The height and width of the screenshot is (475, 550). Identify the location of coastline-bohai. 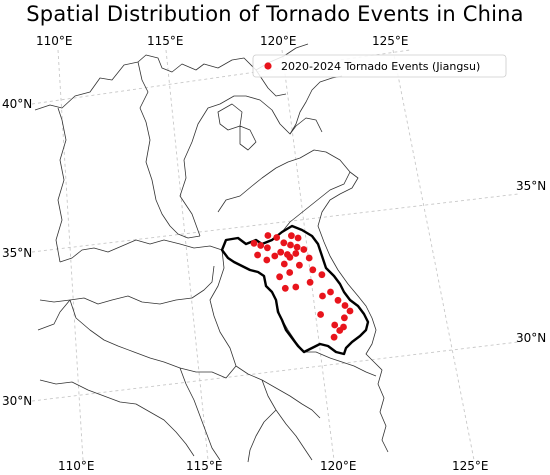
(316, 105).